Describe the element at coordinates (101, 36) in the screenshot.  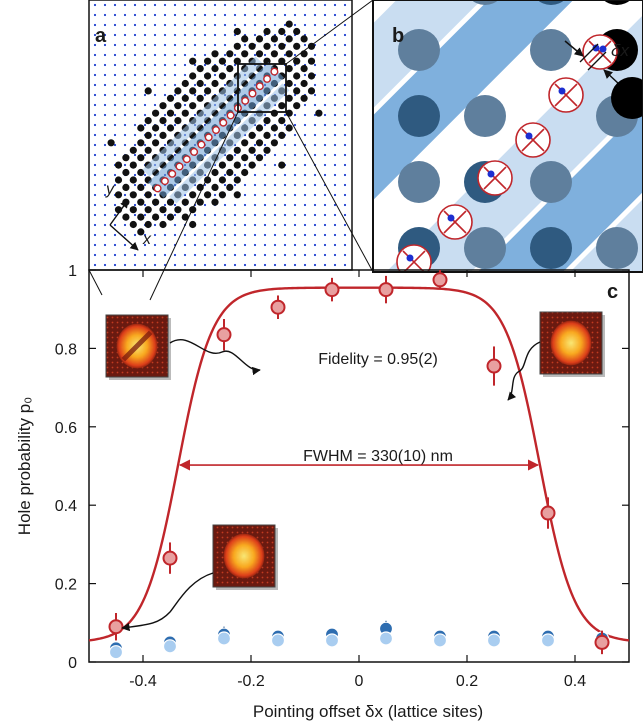
I see `panel-a-letter: a` at that location.